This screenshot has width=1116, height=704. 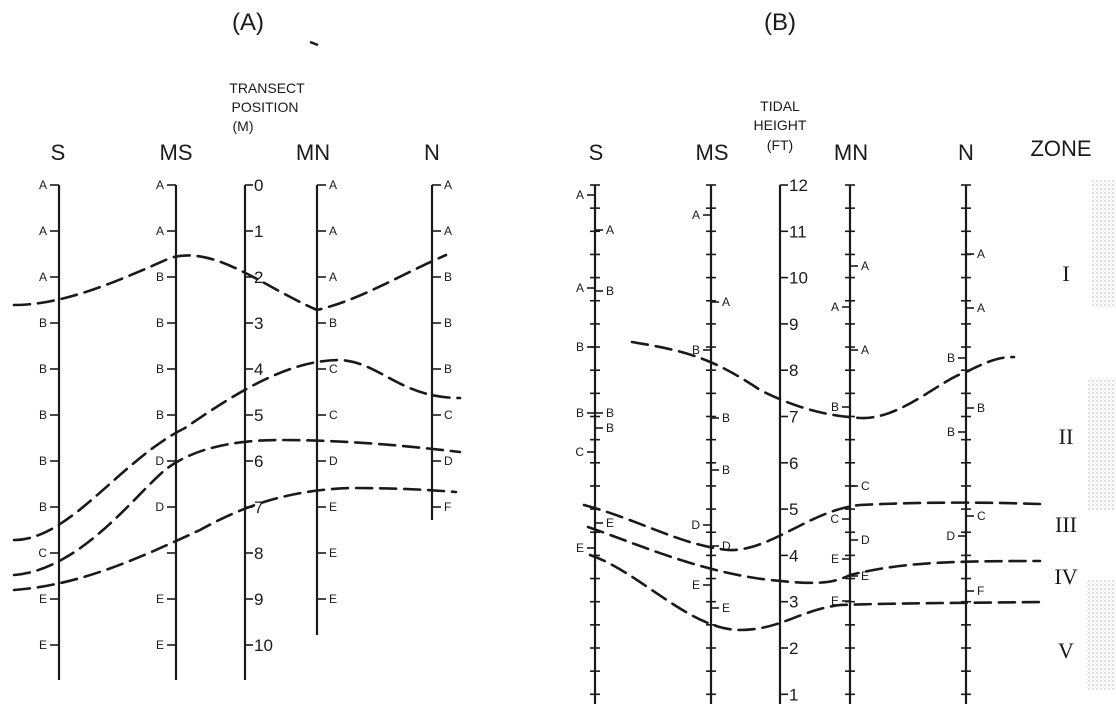 I want to click on panel-b-scale-number: 12, so click(x=798, y=185).